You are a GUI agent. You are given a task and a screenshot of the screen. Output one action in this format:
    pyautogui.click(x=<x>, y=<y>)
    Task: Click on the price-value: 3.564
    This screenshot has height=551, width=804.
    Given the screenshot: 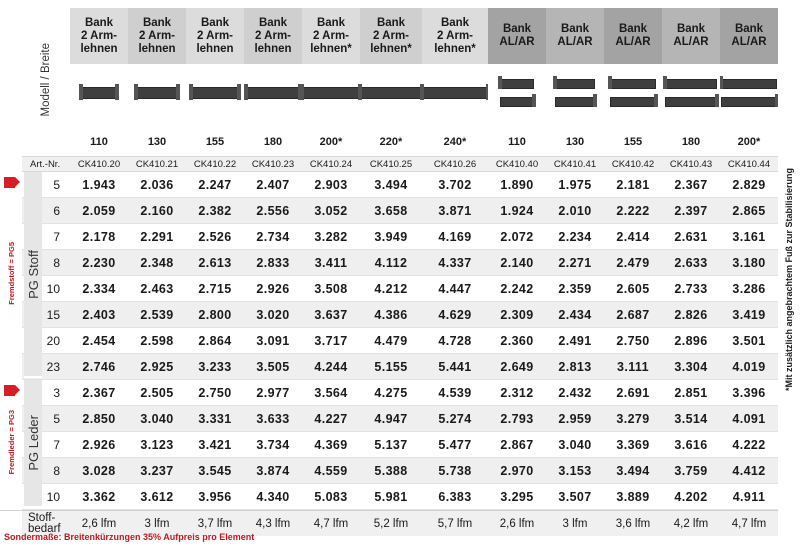 What is the action you would take?
    pyautogui.click(x=331, y=393)
    